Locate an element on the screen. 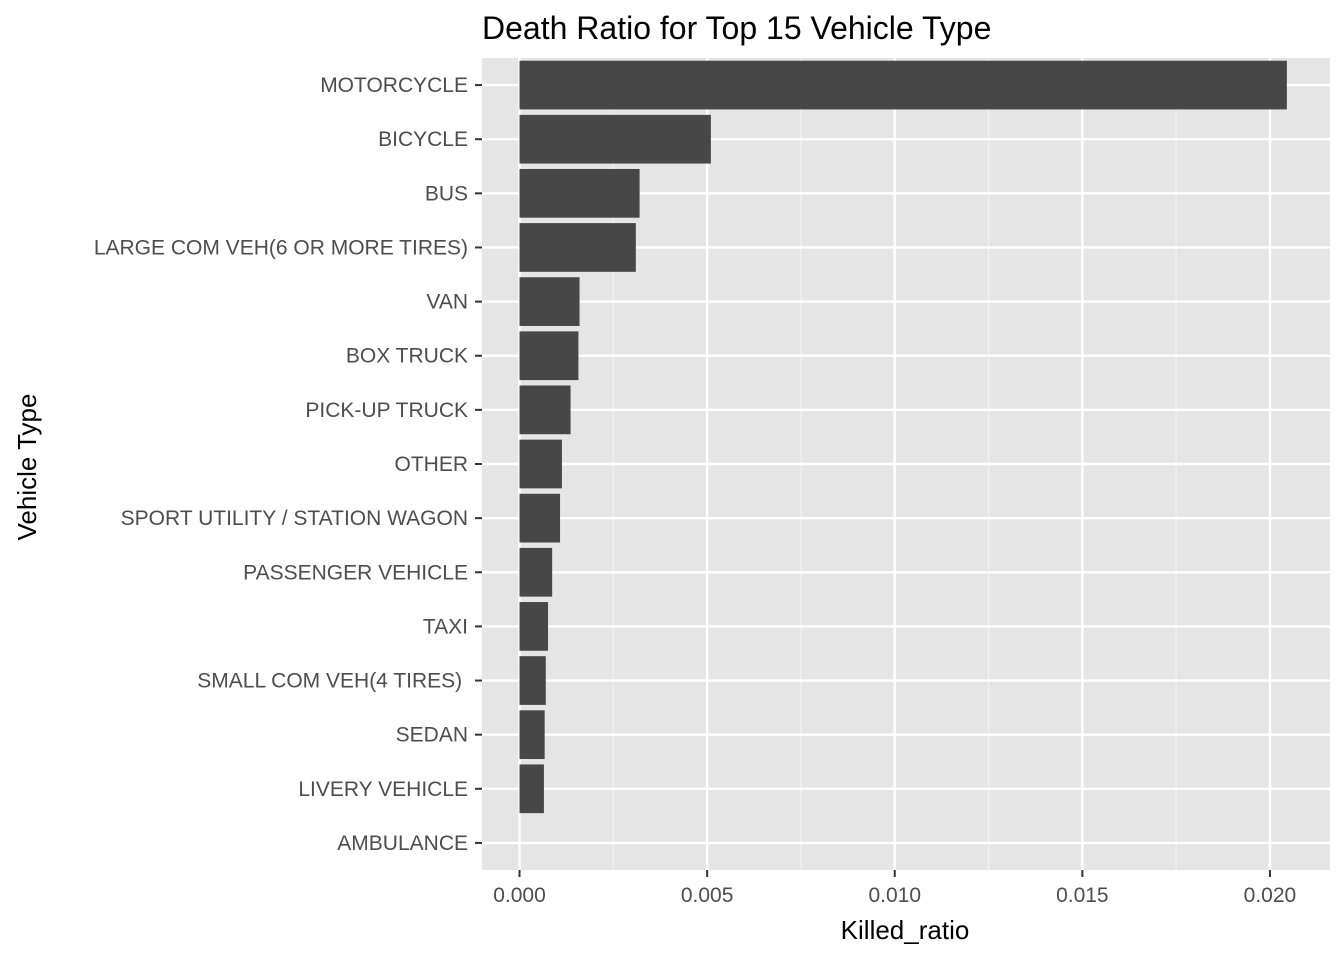 The image size is (1344, 960). chart-title: Death Ratio for Top 15 Vehicle Type is located at coordinates (736, 28).